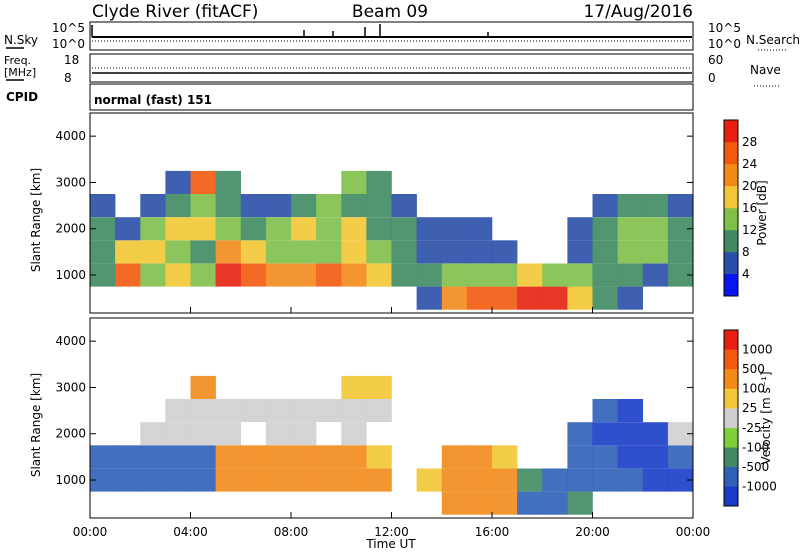  Describe the element at coordinates (70, 229) in the screenshot. I see `y-tick-label: 2000` at that location.